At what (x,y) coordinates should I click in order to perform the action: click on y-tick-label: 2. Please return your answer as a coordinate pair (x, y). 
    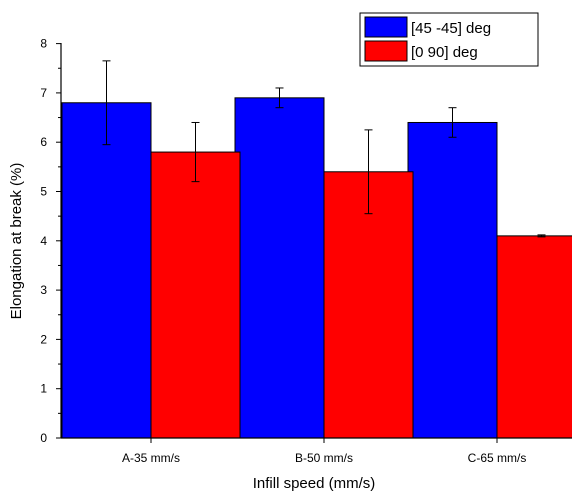
    Looking at the image, I should click on (43, 339).